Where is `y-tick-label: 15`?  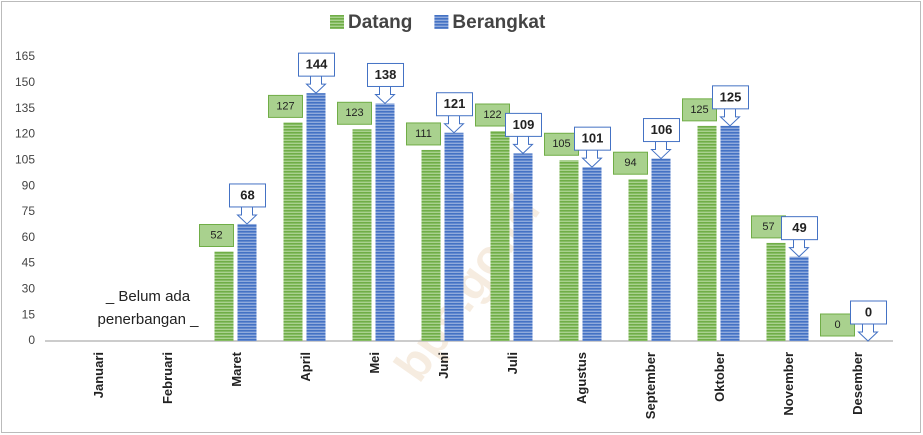 y-tick-label: 15 is located at coordinates (29, 314).